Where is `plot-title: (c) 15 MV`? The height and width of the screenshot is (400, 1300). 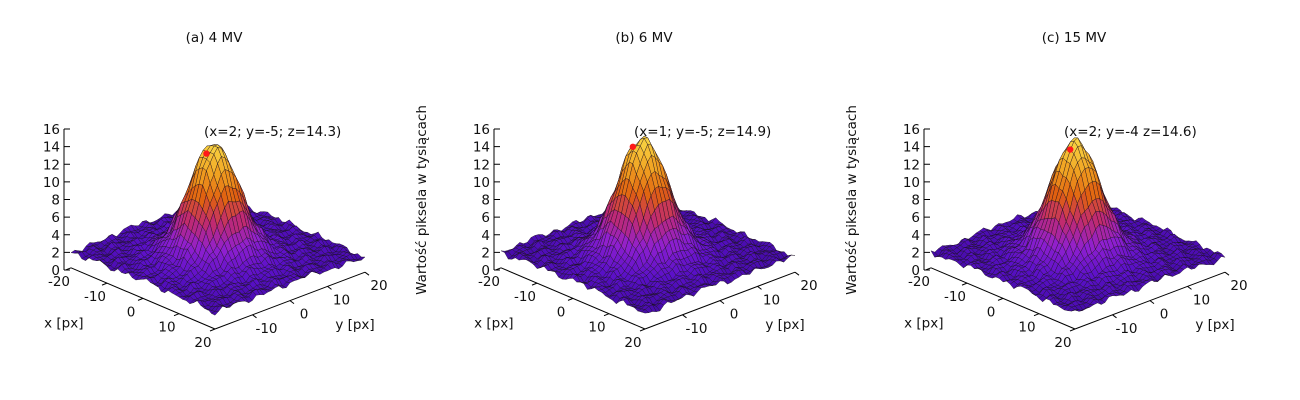 plot-title: (c) 15 MV is located at coordinates (1074, 38).